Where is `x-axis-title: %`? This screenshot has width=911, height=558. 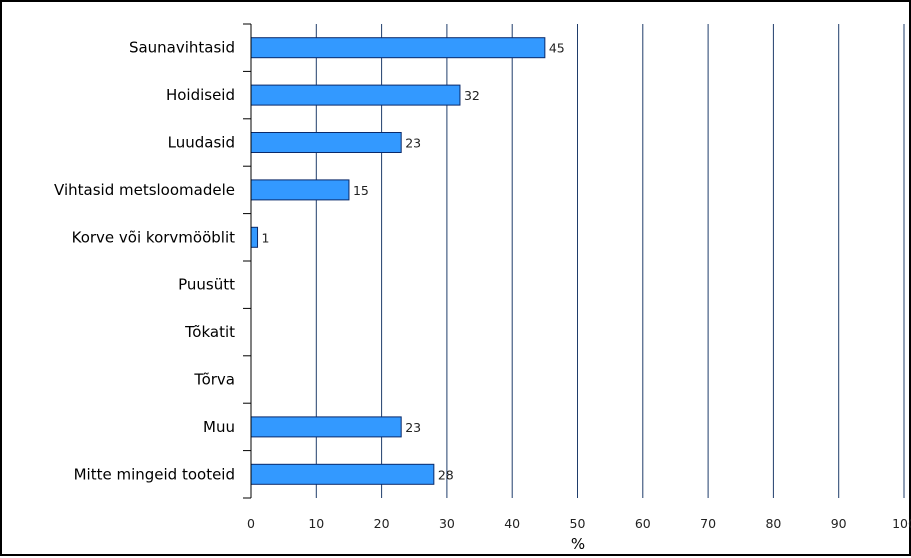
x-axis-title: % is located at coordinates (578, 544).